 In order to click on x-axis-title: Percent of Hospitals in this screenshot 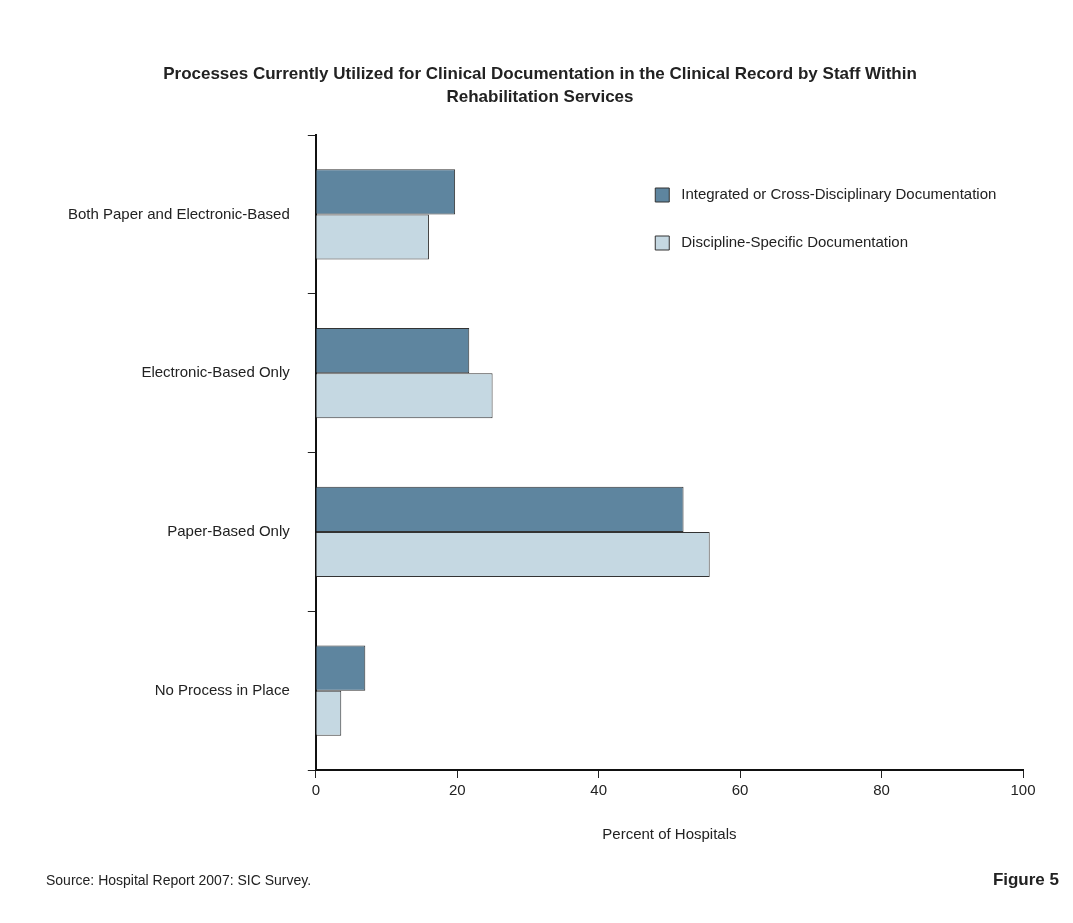, I will do `click(669, 834)`.